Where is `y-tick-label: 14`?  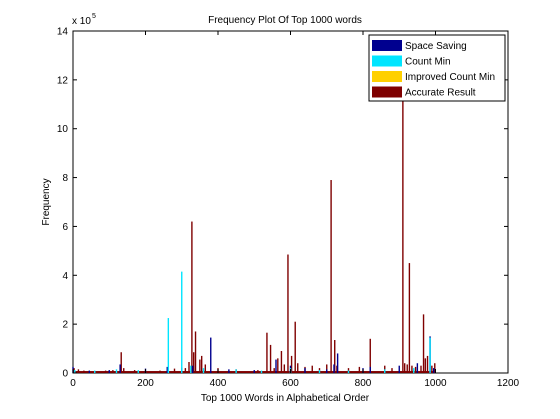
y-tick-label: 14 is located at coordinates (63, 32).